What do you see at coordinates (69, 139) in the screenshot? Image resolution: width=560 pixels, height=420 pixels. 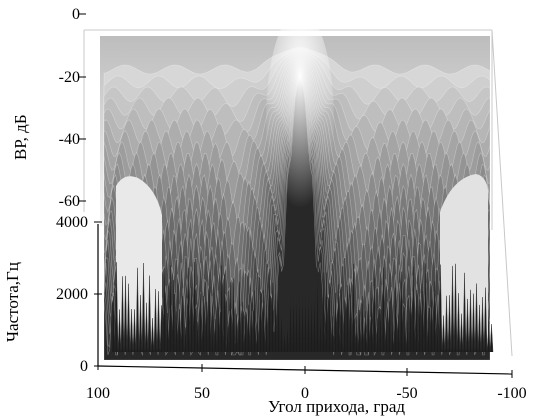 I see `z-tick-label: -40` at bounding box center [69, 139].